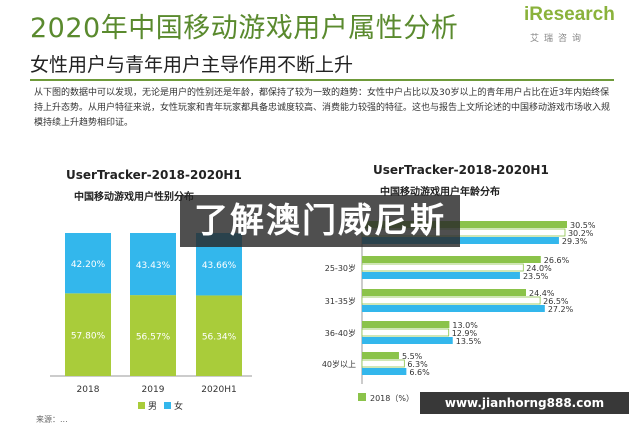  What do you see at coordinates (178, 406) in the screenshot?
I see `gender-legend-label: 女` at bounding box center [178, 406].